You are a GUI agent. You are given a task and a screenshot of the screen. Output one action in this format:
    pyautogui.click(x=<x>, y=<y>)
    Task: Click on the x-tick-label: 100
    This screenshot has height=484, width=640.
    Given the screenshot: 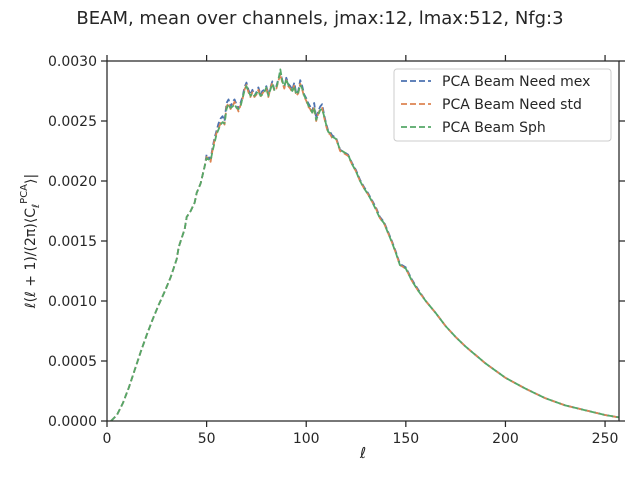 What is the action you would take?
    pyautogui.click(x=306, y=439)
    